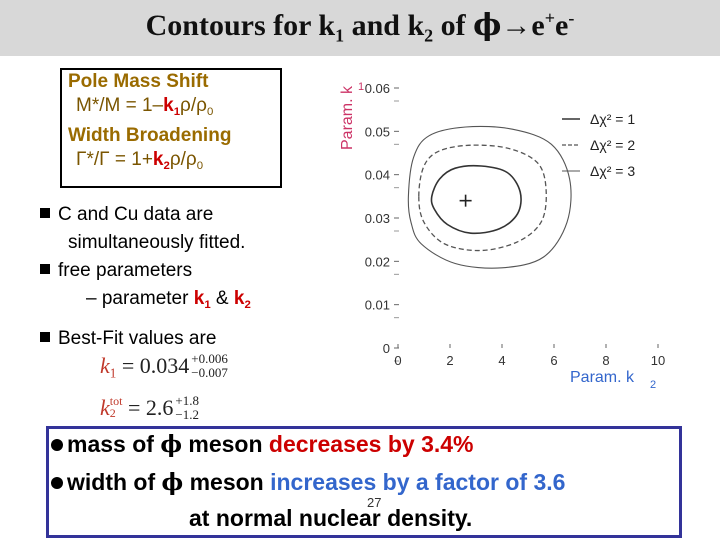  Describe the element at coordinates (331, 518) in the screenshot. I see `conclusion-density: at normal nuclear density.` at that location.